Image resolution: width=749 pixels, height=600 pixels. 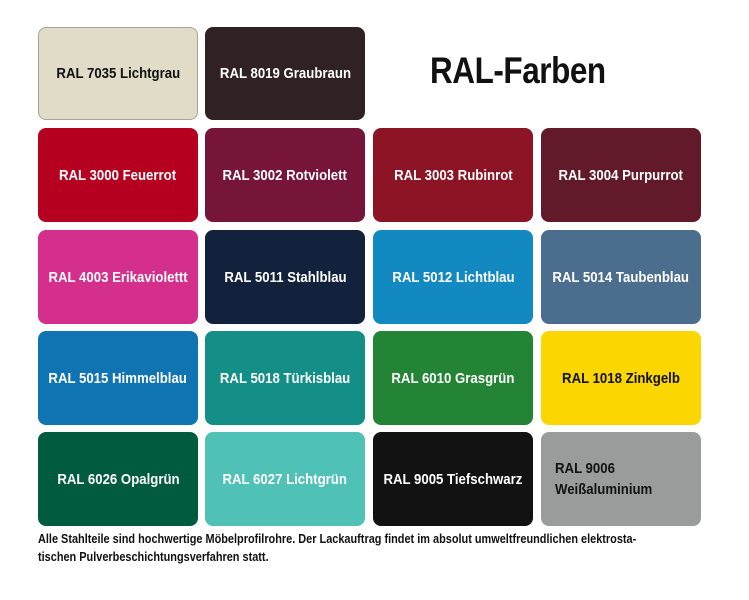 I want to click on color-swatch: RAL 4003 Erikaviolettt, so click(x=118, y=277).